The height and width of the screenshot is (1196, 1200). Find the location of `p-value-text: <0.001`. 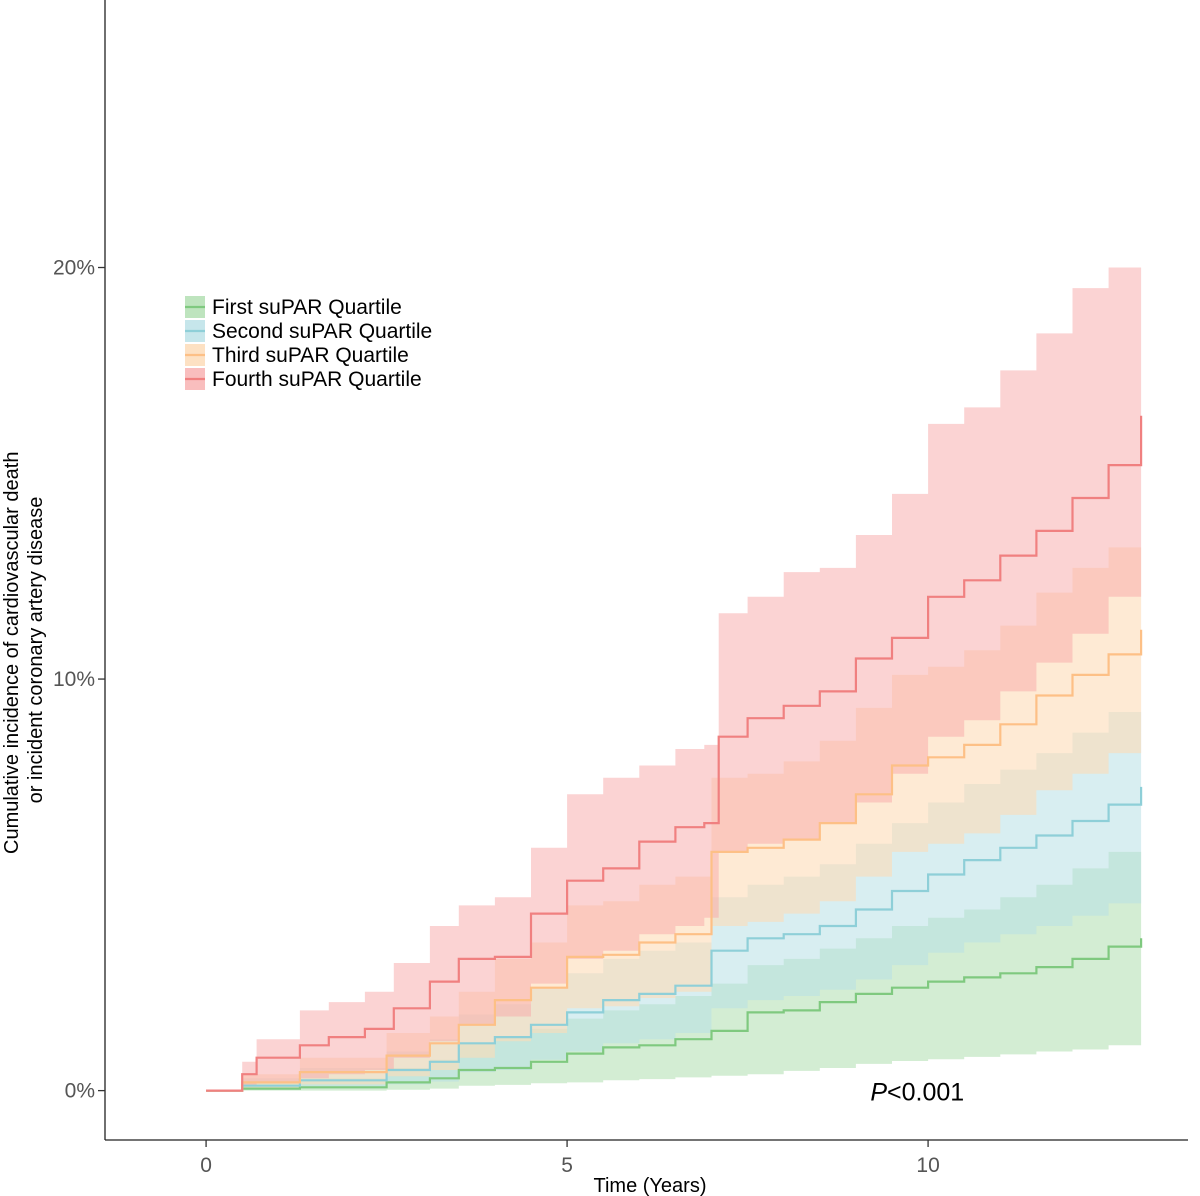

p-value-text: <0.001 is located at coordinates (925, 1093).